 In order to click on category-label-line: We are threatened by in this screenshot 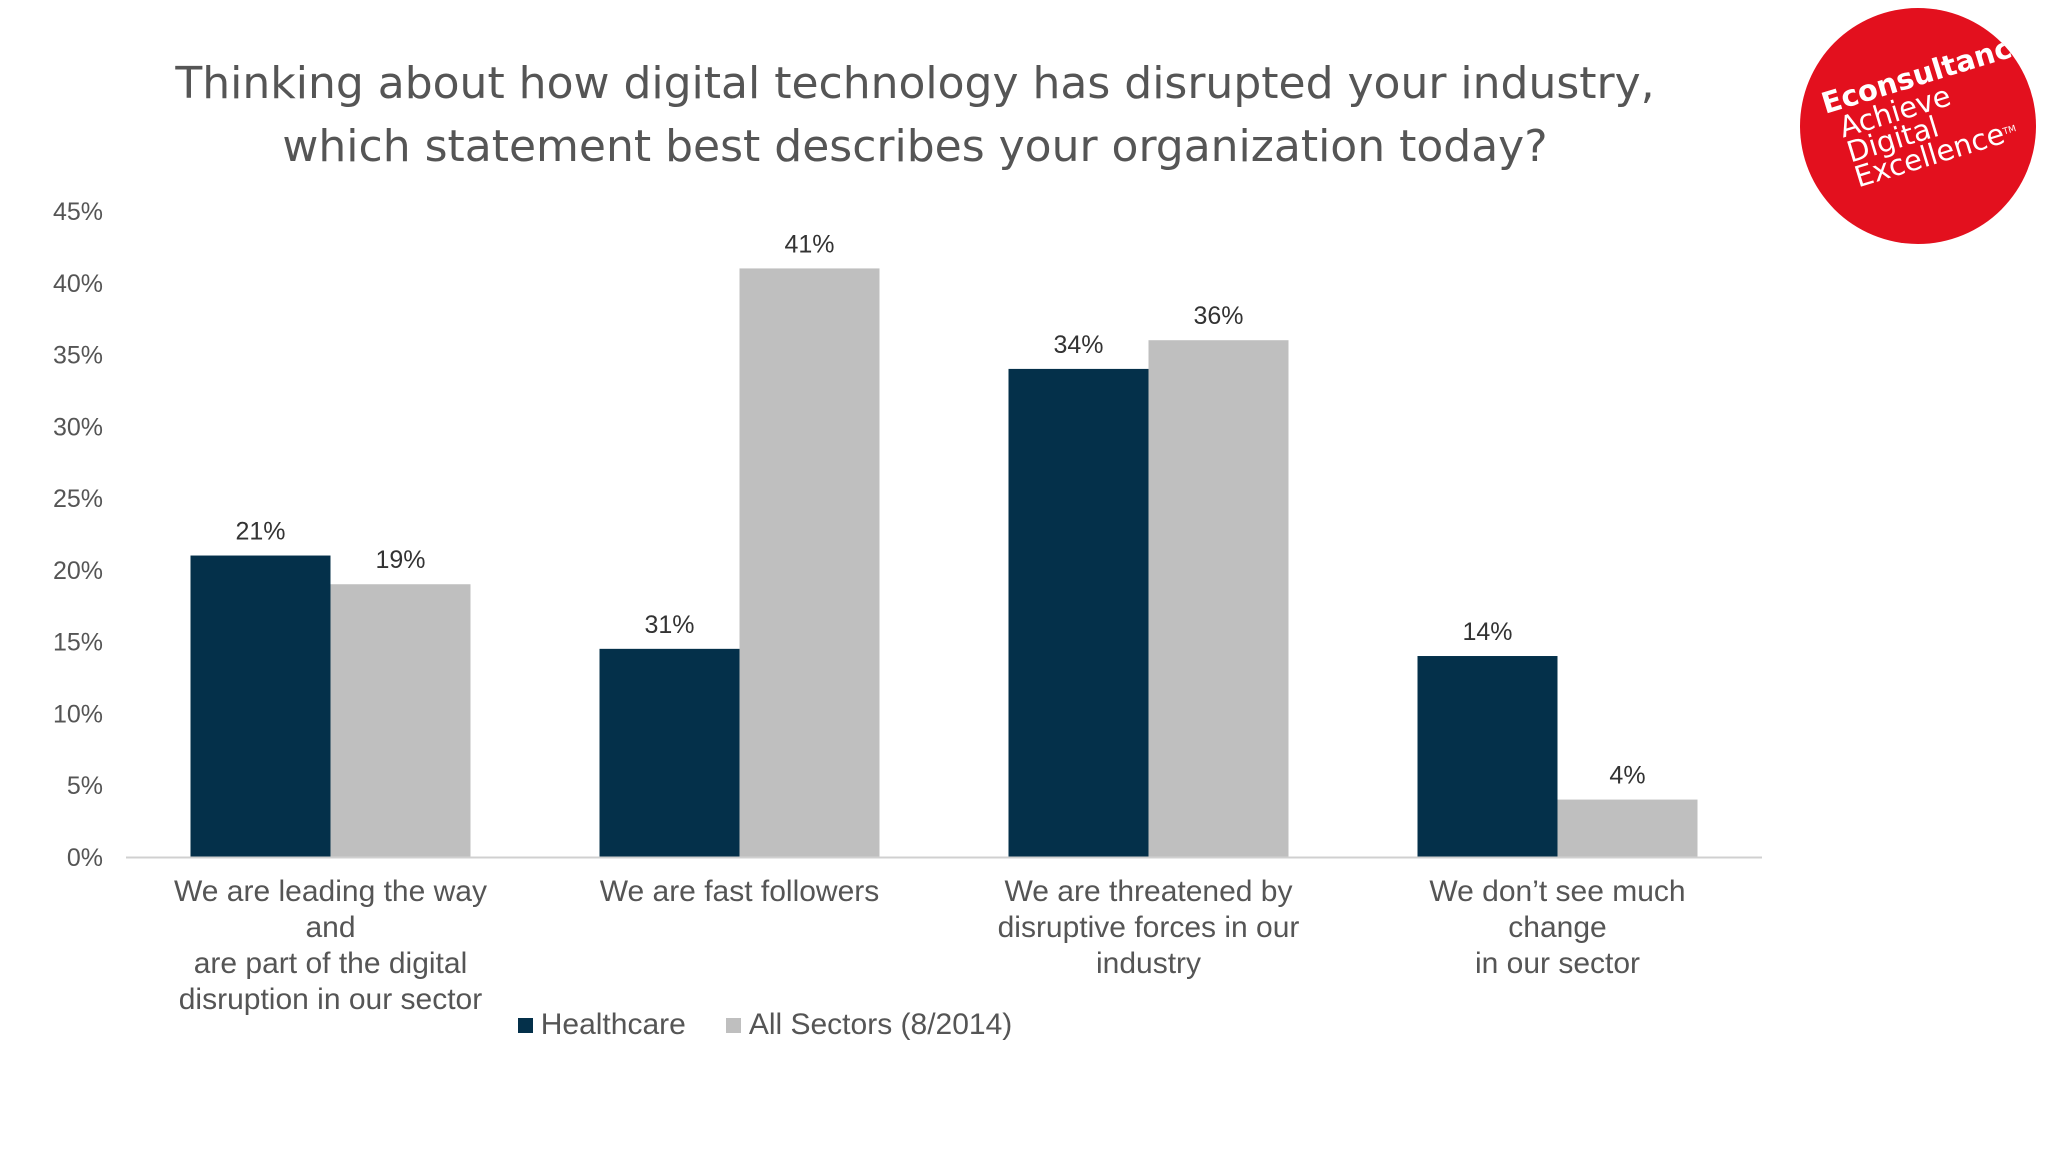, I will do `click(1148, 891)`.